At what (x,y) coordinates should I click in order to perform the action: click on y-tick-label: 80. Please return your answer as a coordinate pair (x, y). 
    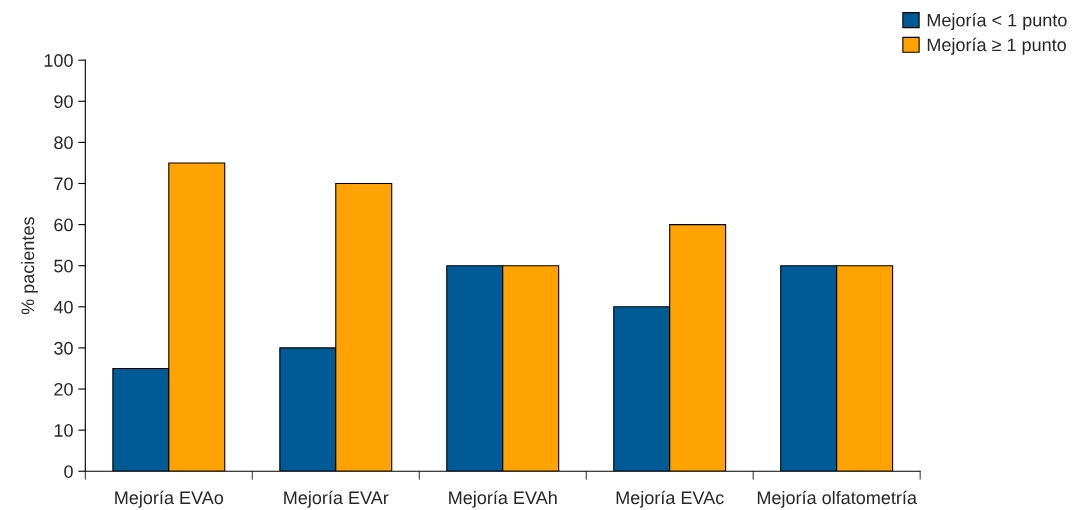
    Looking at the image, I should click on (63, 143).